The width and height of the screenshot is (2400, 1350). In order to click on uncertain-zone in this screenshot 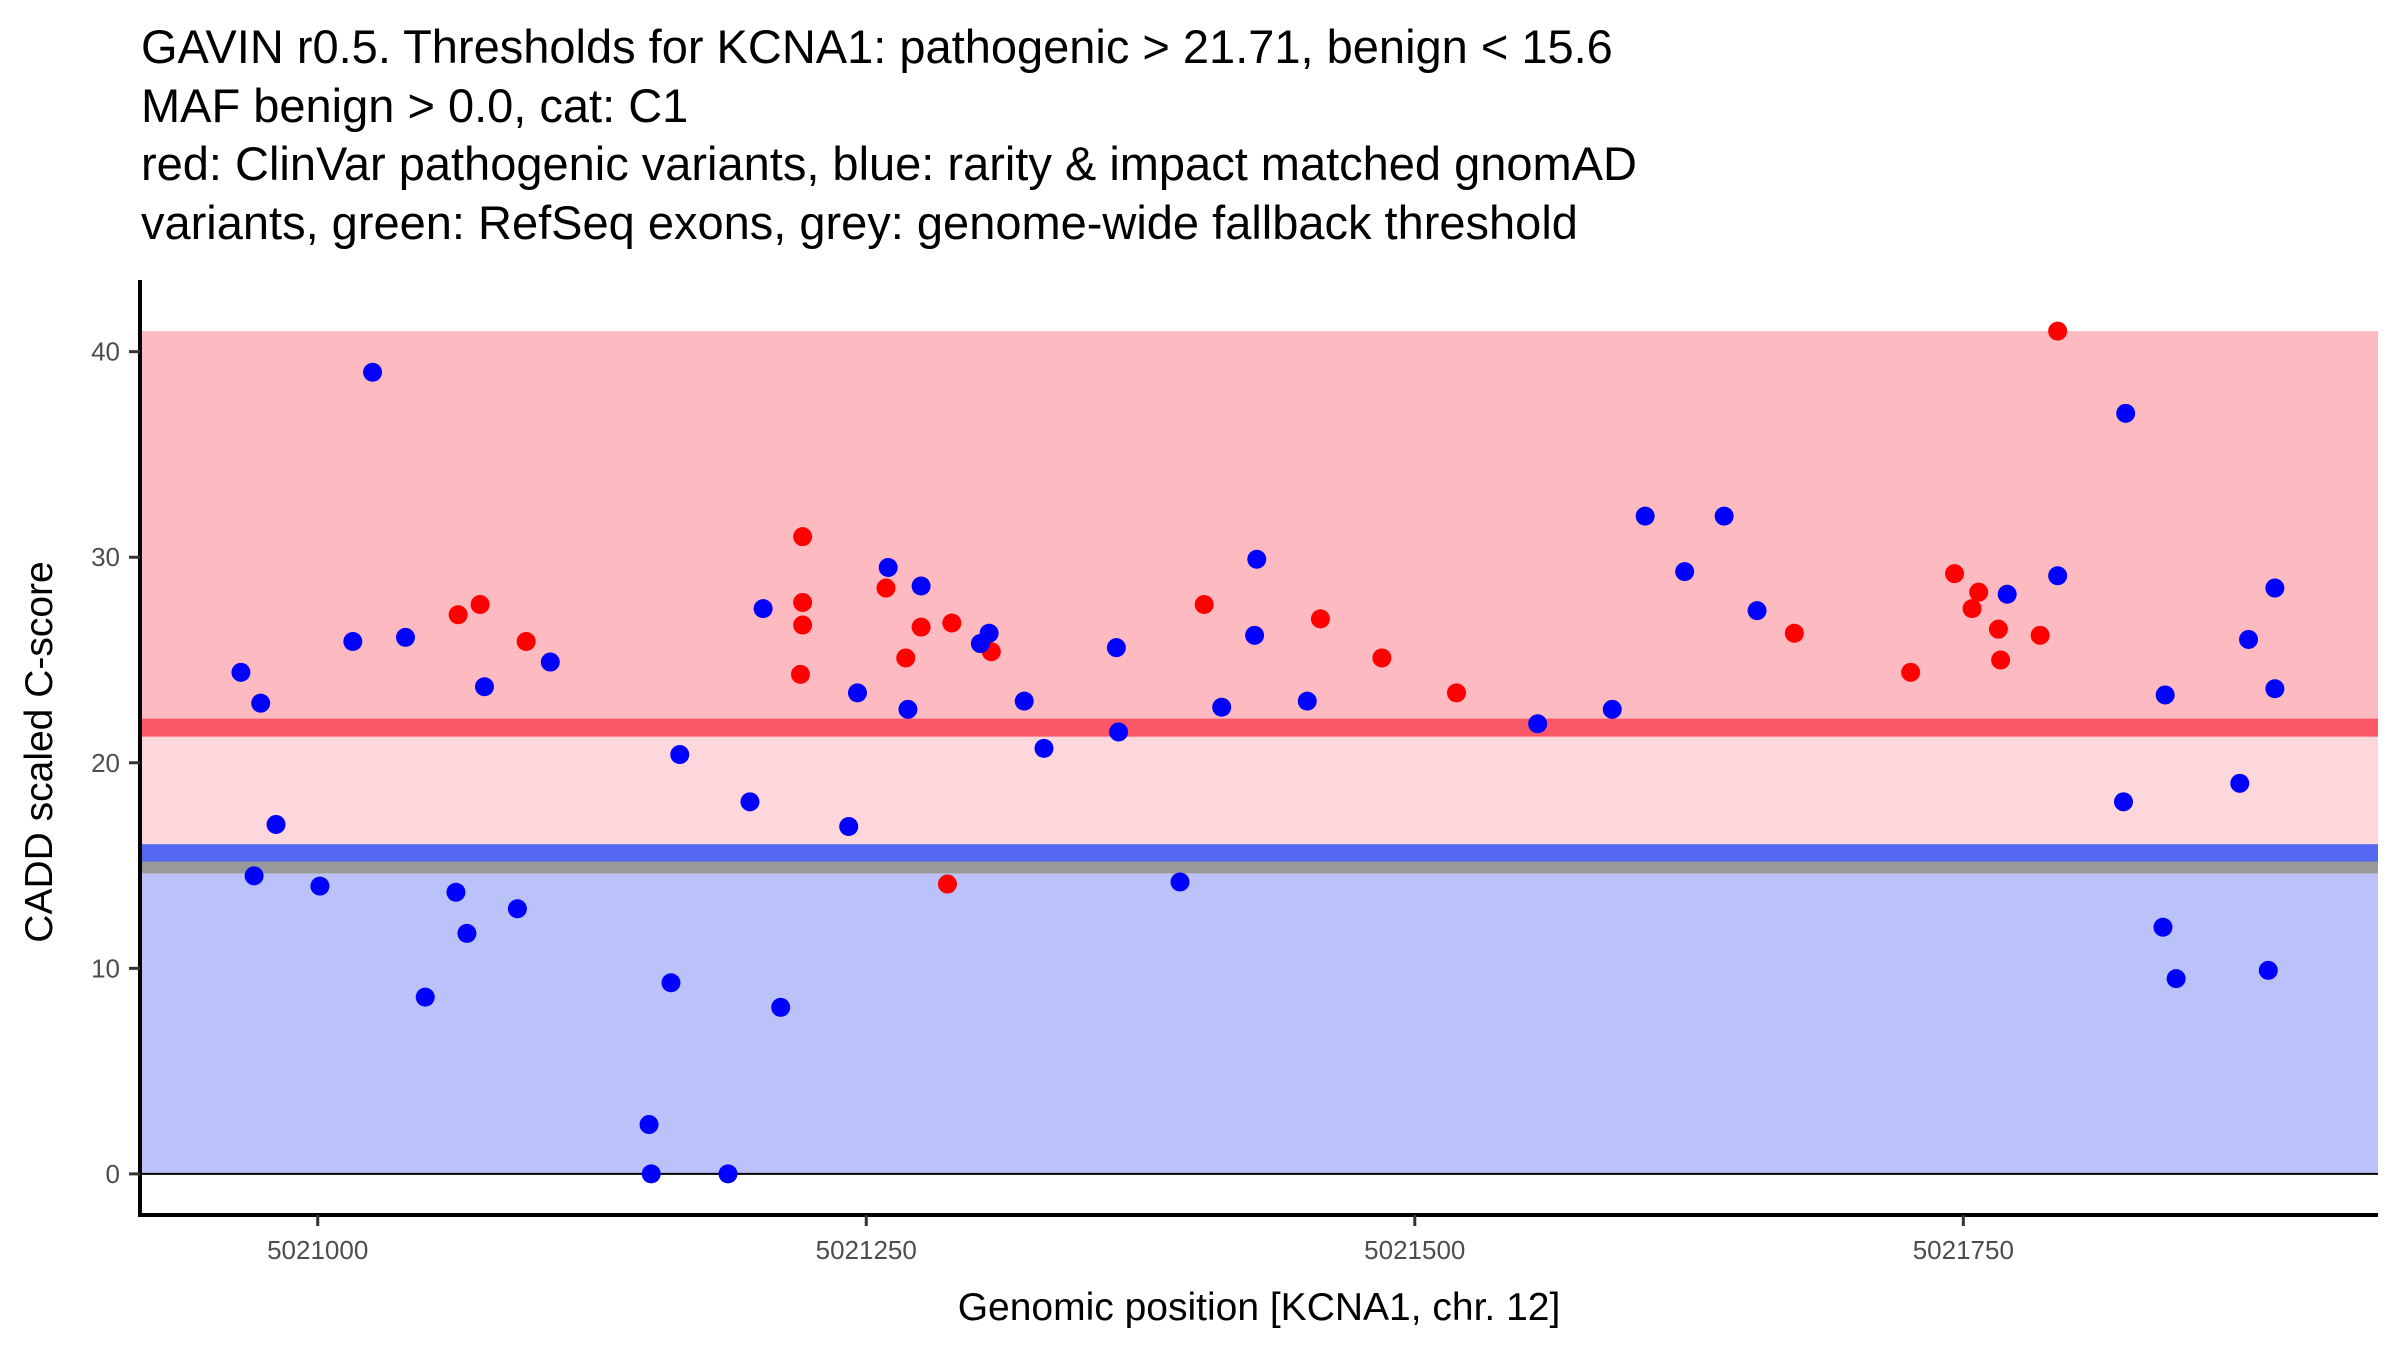, I will do `click(1260, 790)`.